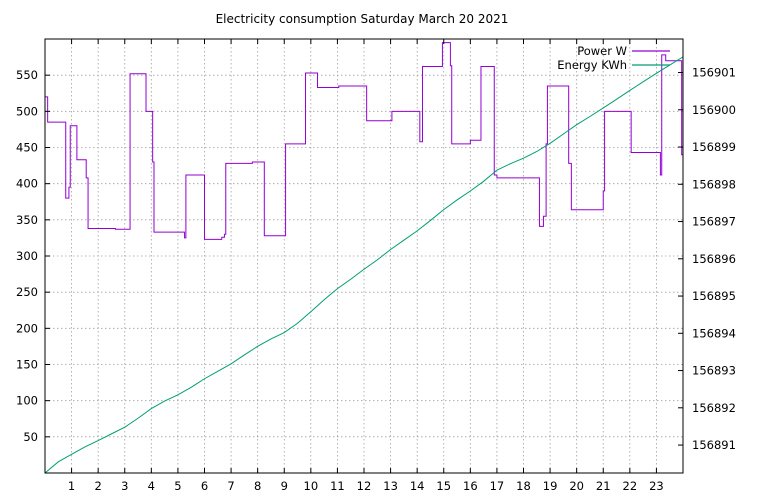 This screenshot has width=768, height=500. What do you see at coordinates (550, 486) in the screenshot?
I see `x-tick-label: 19` at bounding box center [550, 486].